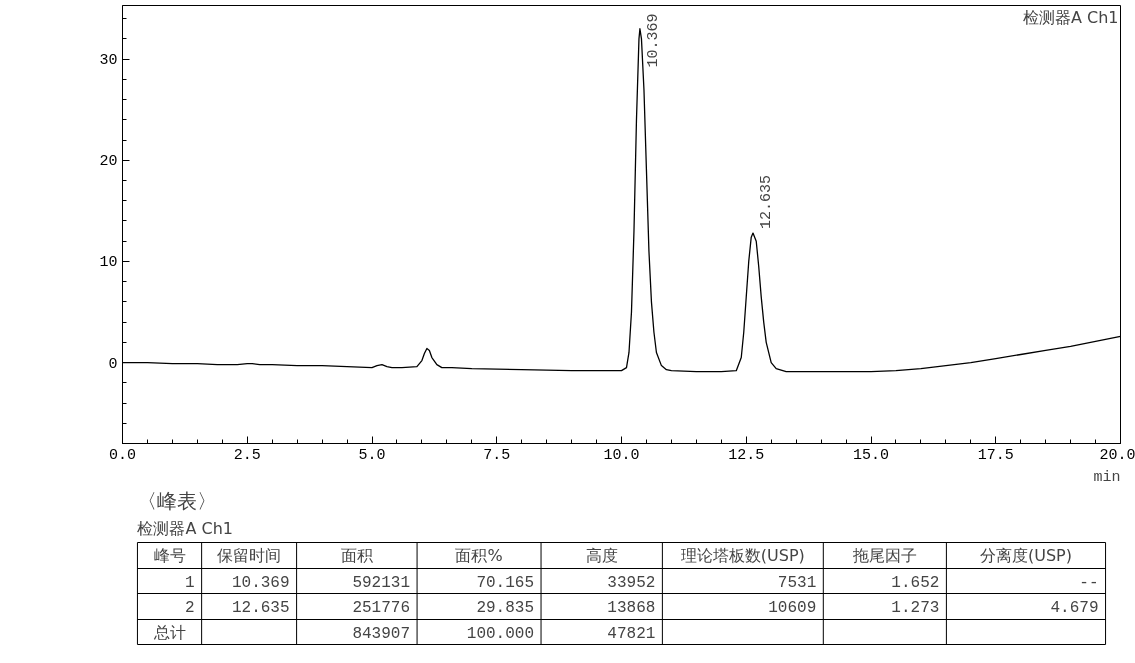  I want to click on y-tick-label: 20, so click(108, 162).